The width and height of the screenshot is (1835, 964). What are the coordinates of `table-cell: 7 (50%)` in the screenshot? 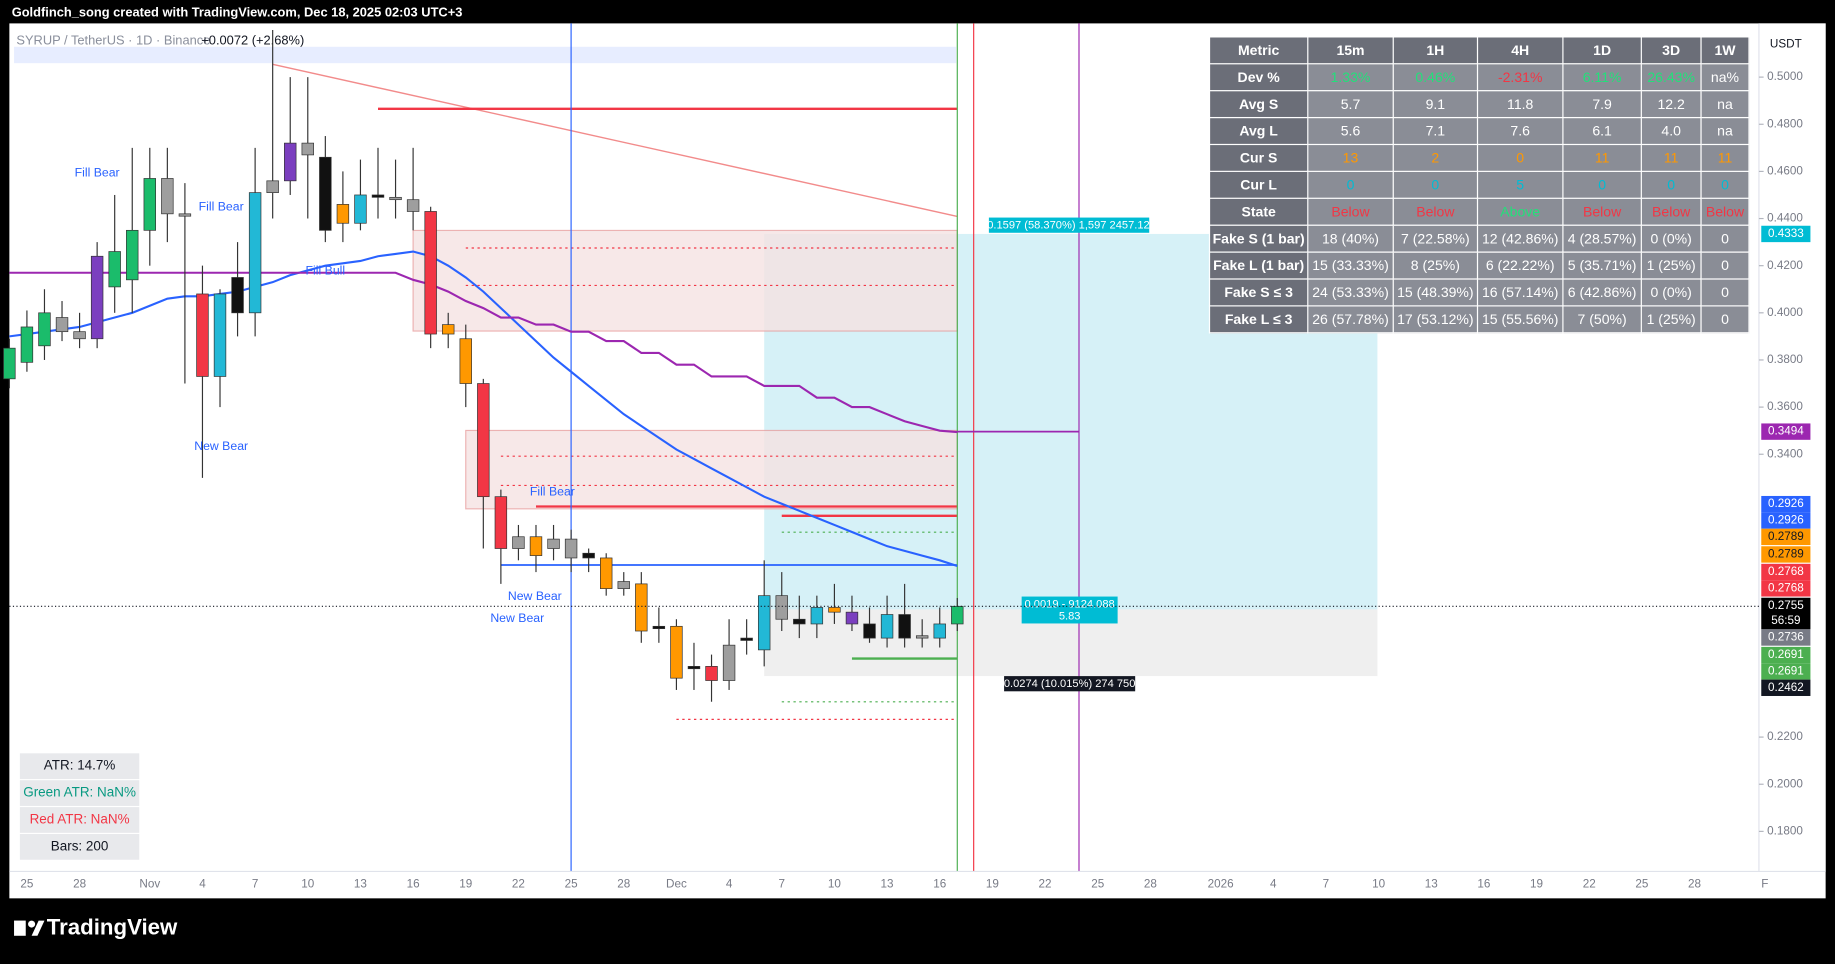 It's located at (1602, 319).